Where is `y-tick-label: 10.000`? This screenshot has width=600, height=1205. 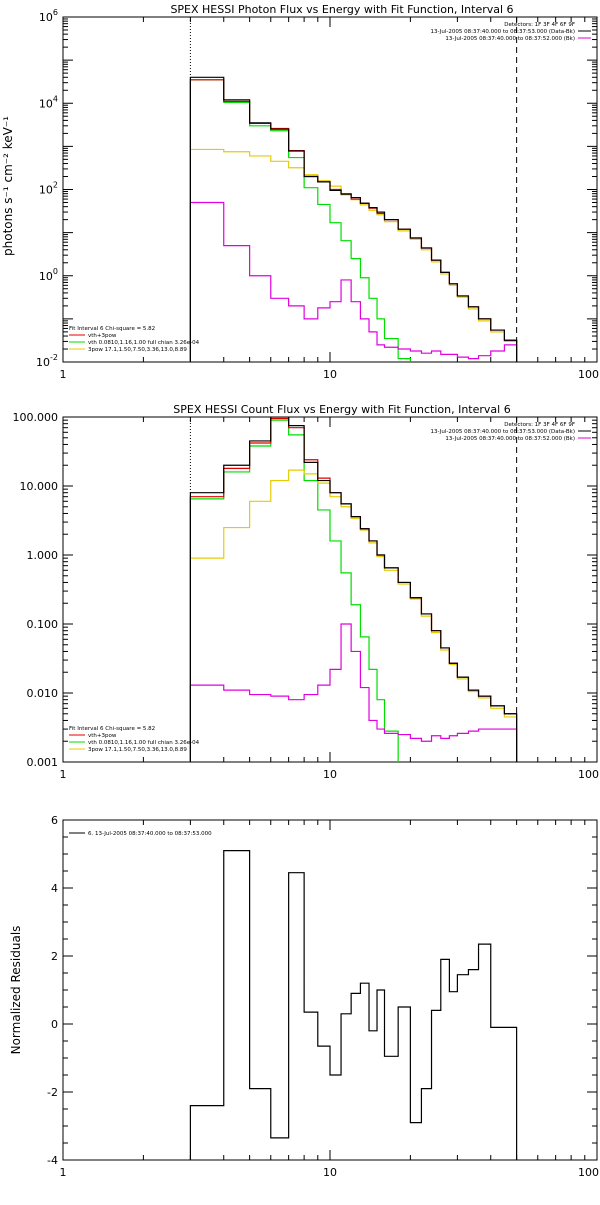 y-tick-label: 10.000 is located at coordinates (39, 486).